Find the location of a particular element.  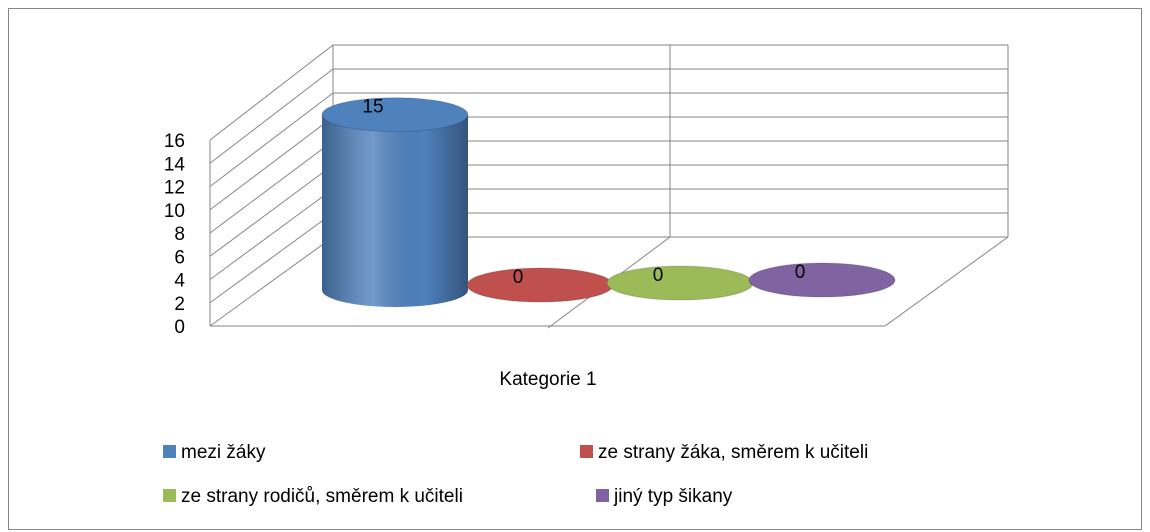

y-tick-label: 4 is located at coordinates (179, 281).